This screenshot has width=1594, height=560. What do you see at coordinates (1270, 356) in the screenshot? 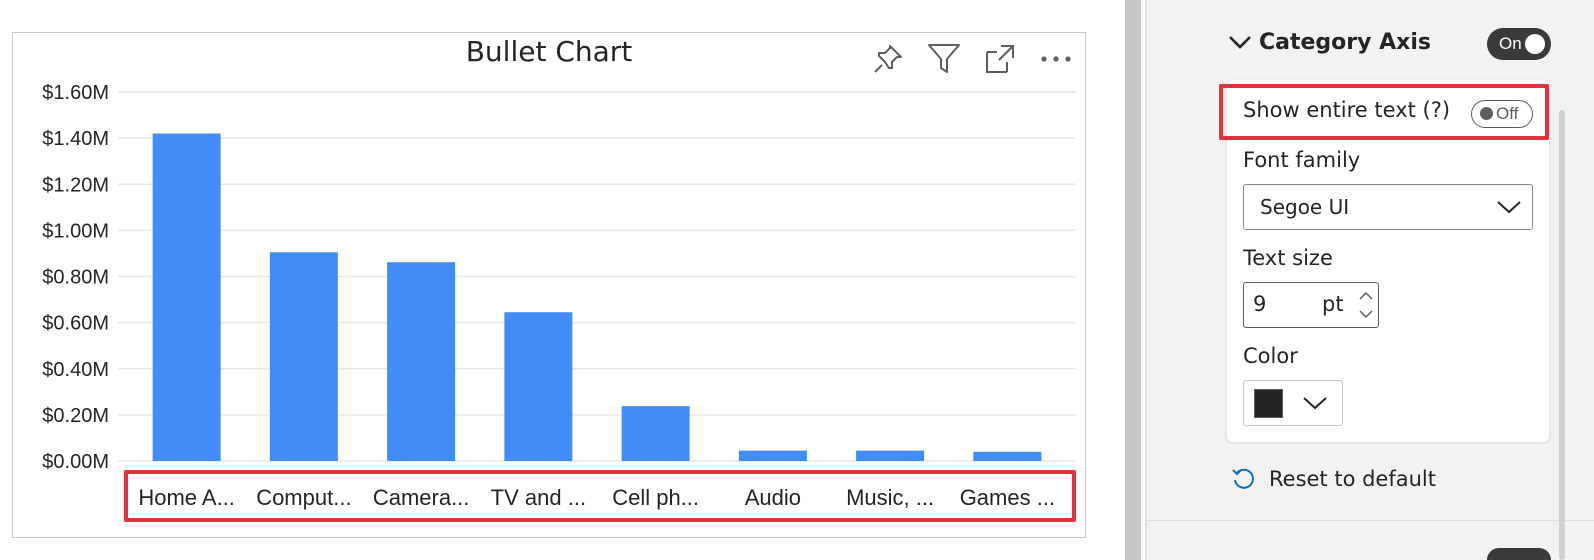
I see `color-label: Color` at bounding box center [1270, 356].